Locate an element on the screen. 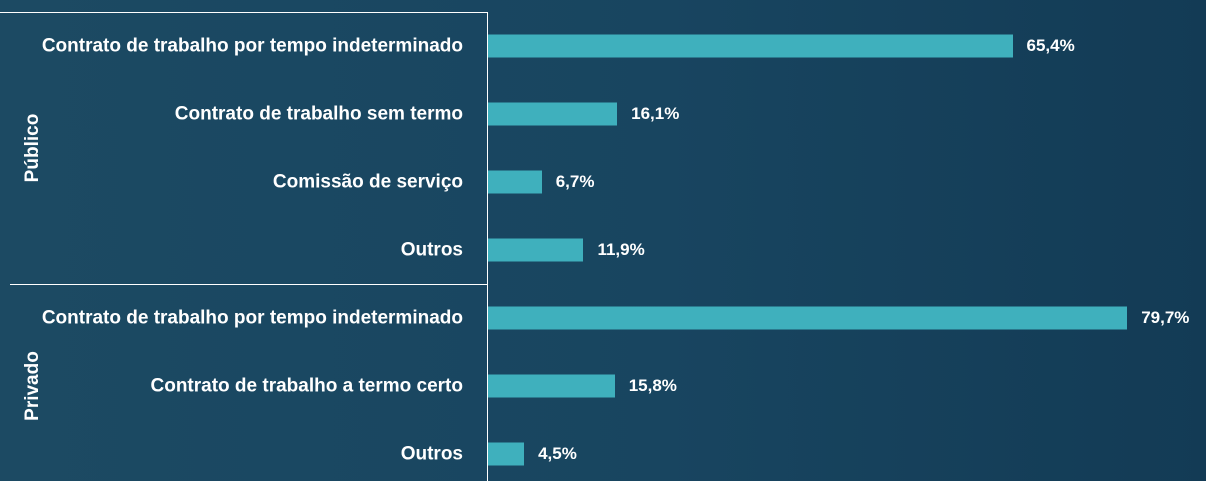  category-label: Contrato de trabalho sem termo is located at coordinates (318, 114).